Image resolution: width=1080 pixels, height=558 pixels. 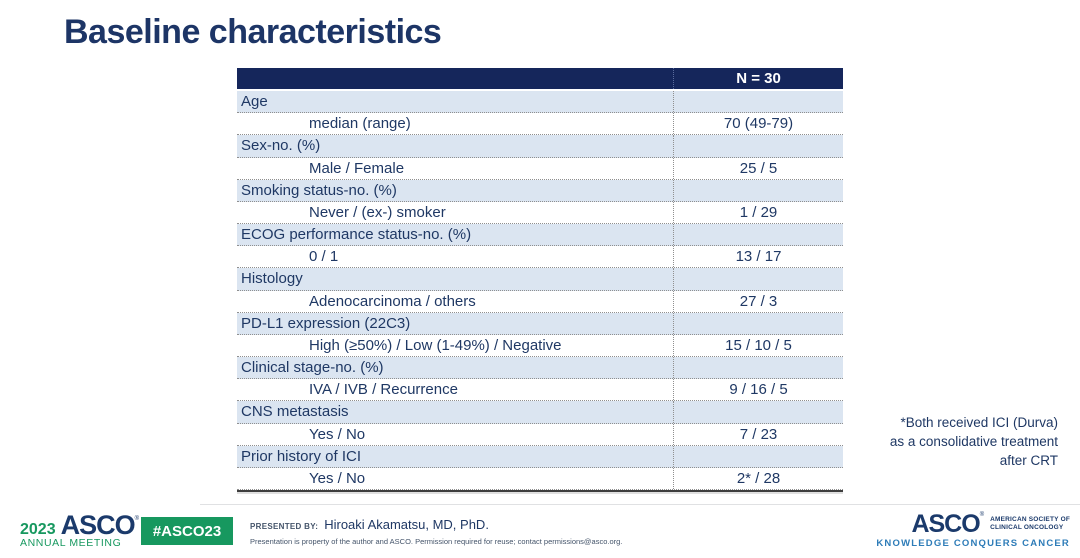 I want to click on society-name: AMERICAN SOCIETY OF CLINICAL ONCOLOGY, so click(x=1030, y=524).